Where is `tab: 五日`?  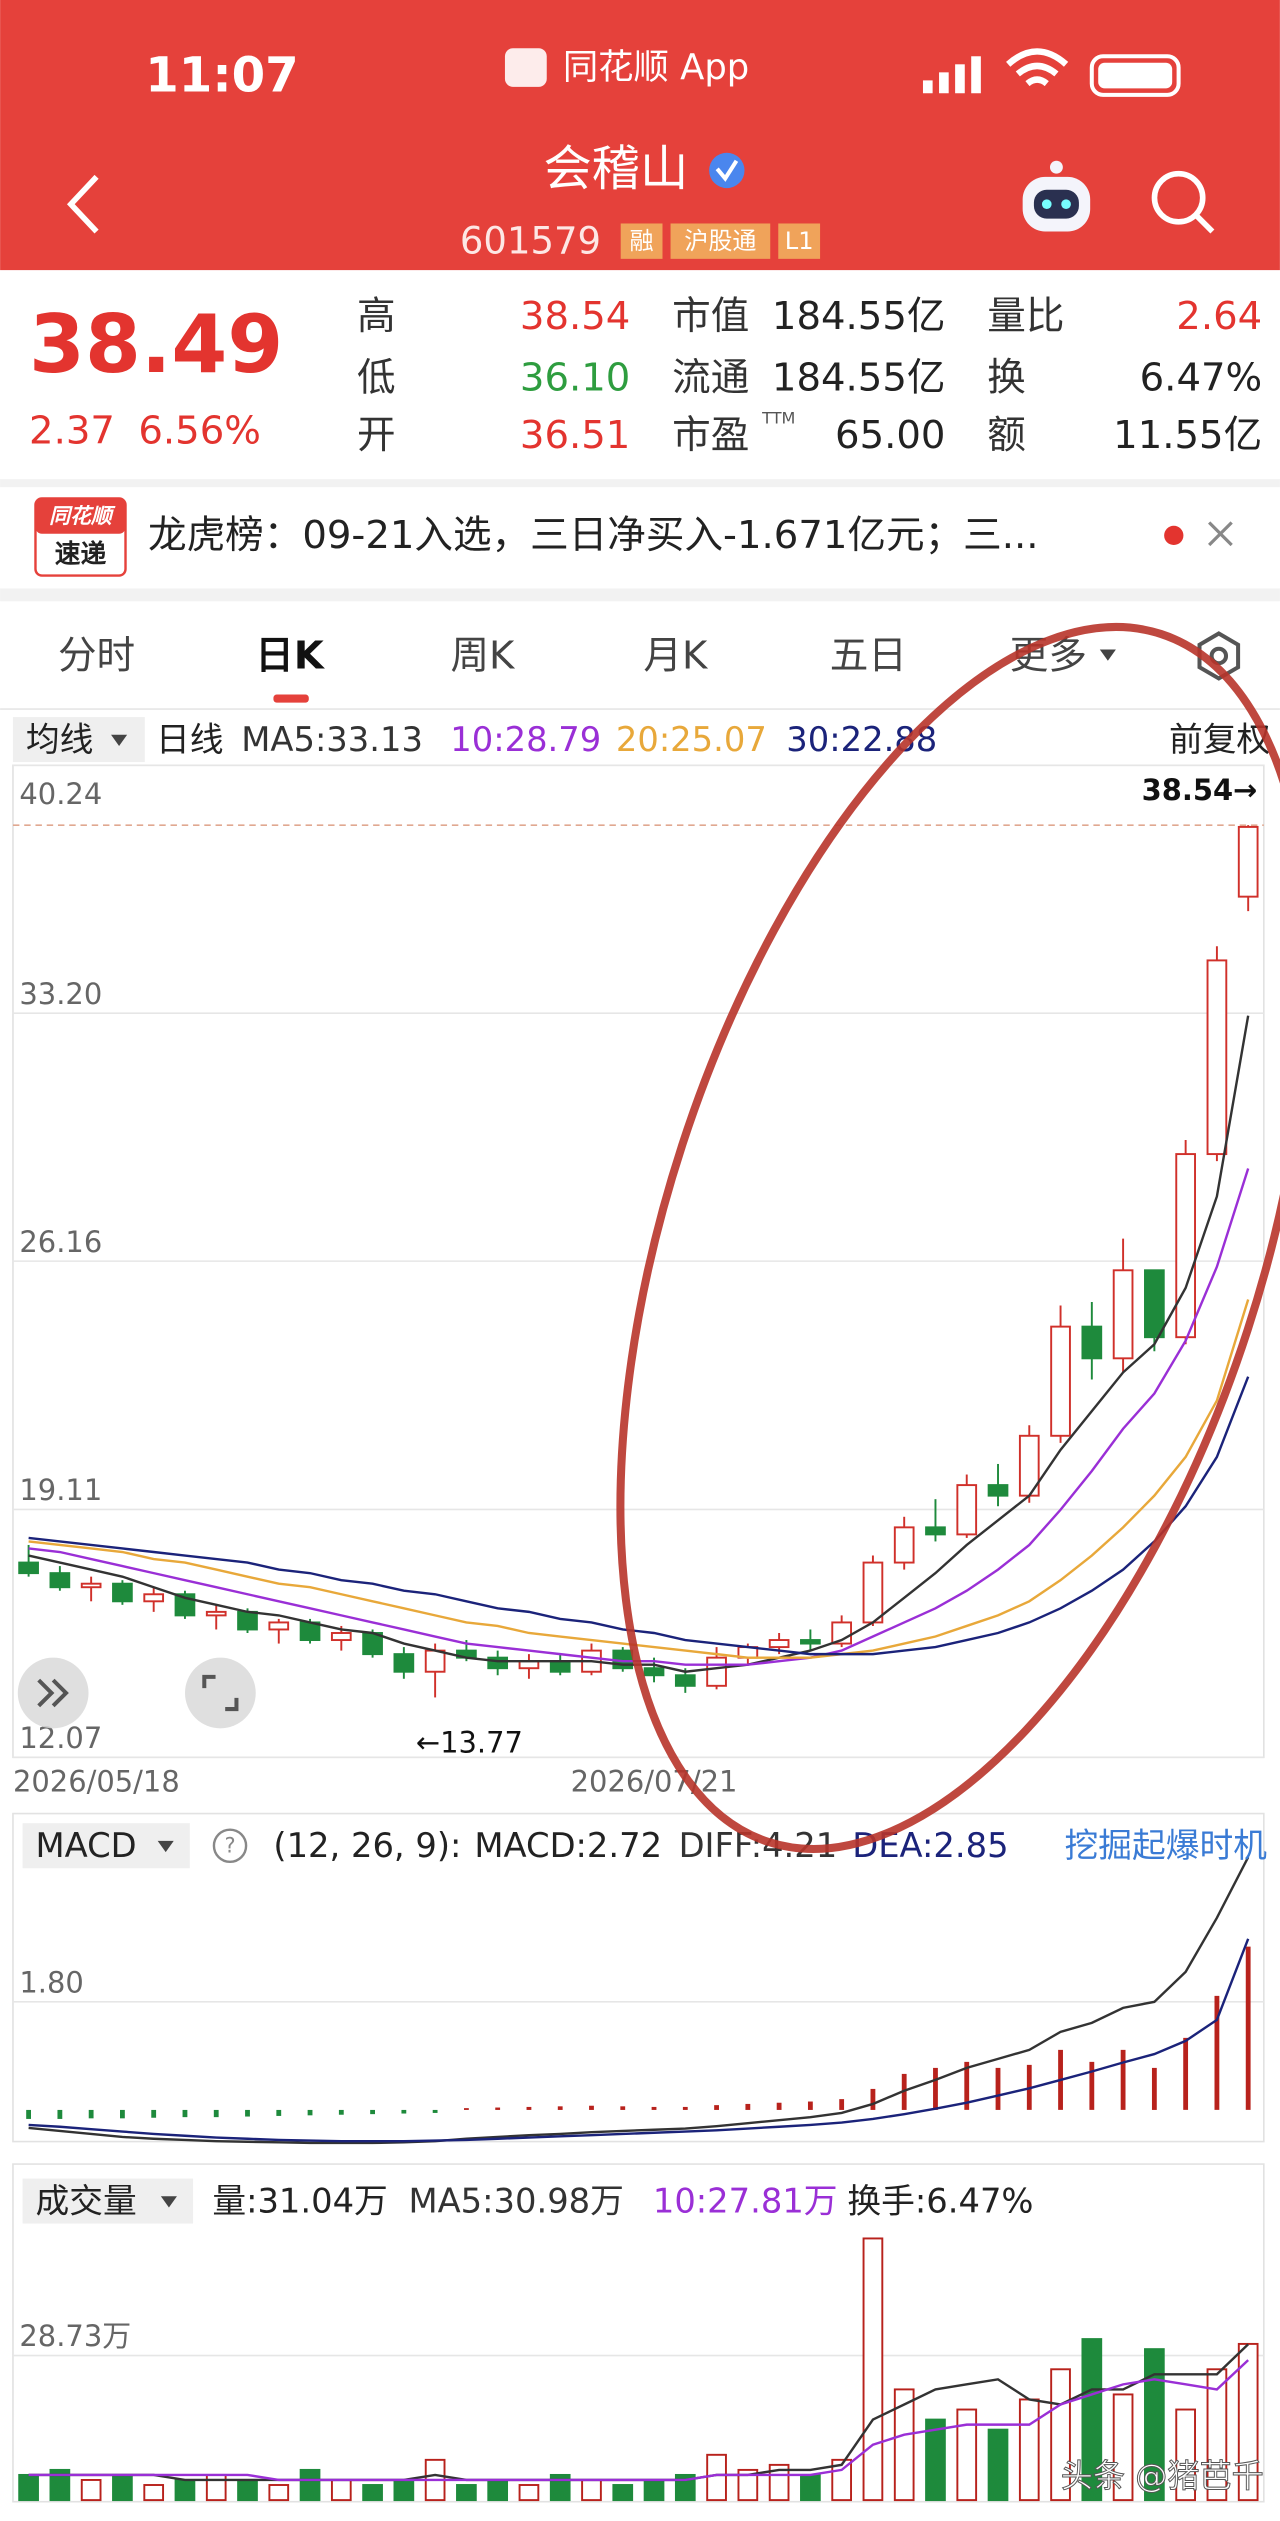 tab: 五日 is located at coordinates (868, 655).